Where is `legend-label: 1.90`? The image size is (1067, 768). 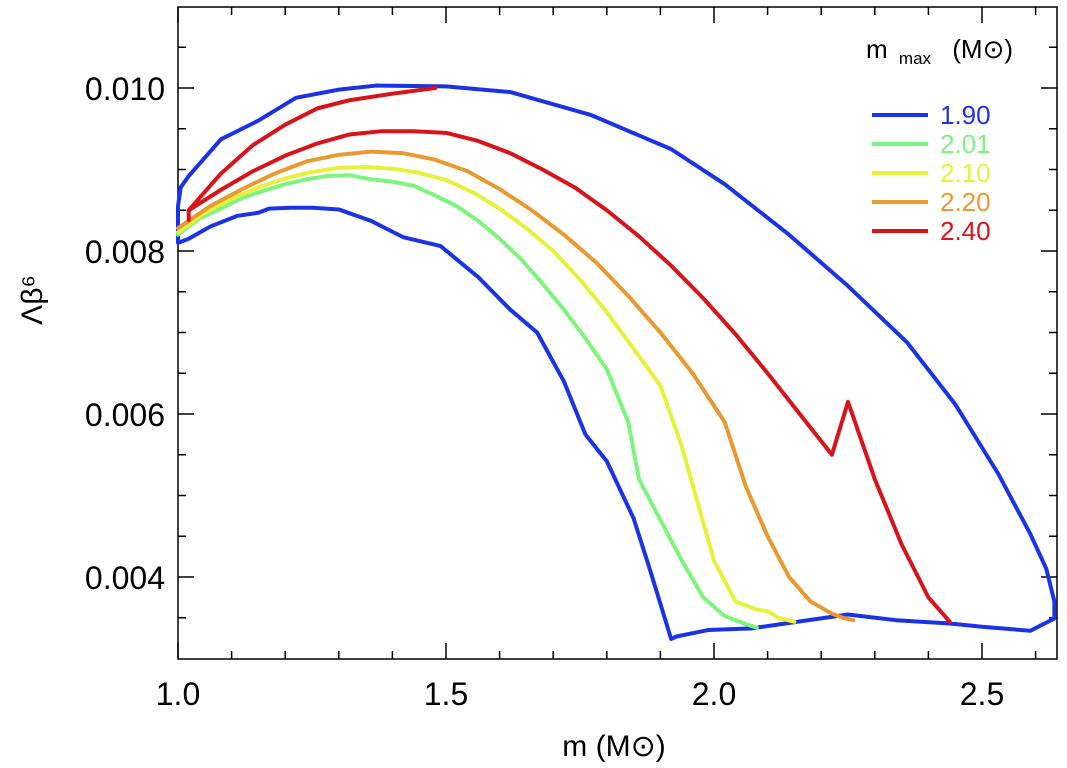 legend-label: 1.90 is located at coordinates (965, 115).